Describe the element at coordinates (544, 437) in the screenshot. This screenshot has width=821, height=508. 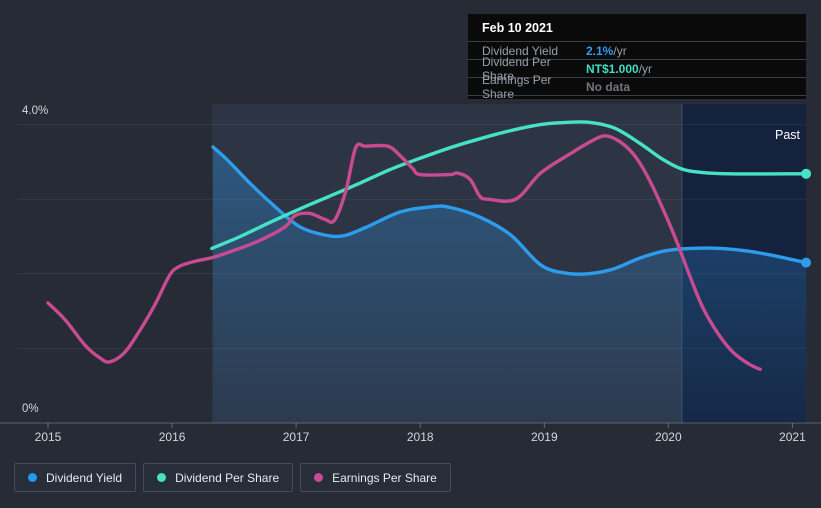
I see `x-axis-label: 2019` at that location.